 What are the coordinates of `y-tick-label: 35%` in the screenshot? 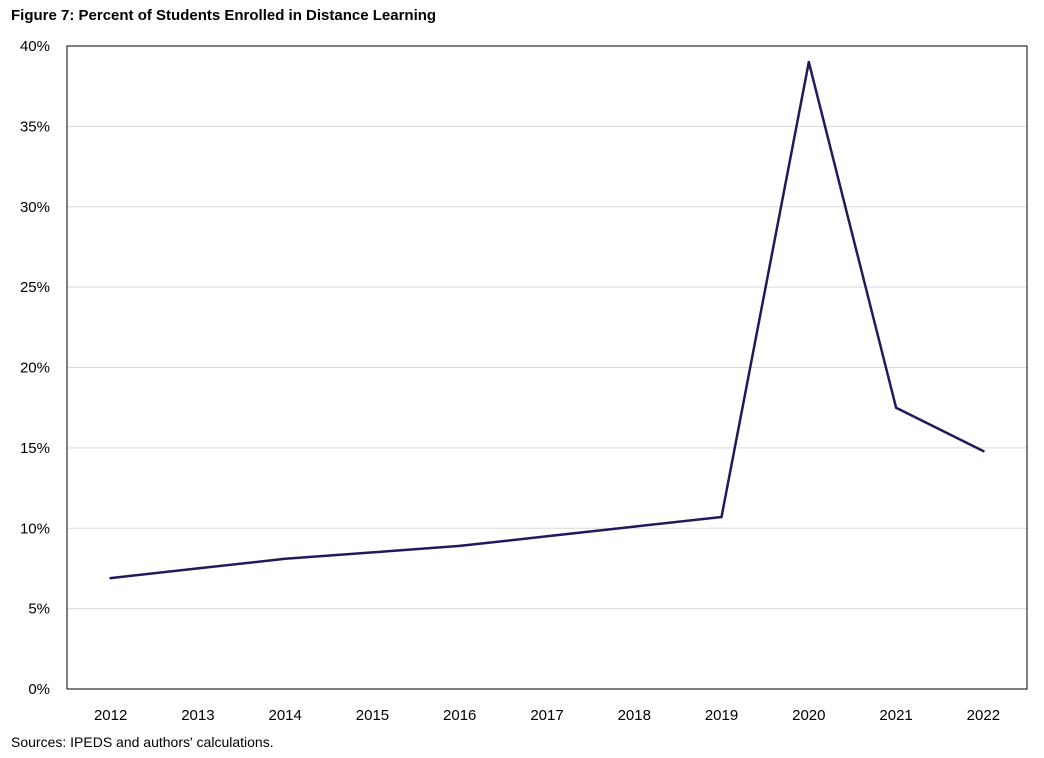 It's located at (35, 126).